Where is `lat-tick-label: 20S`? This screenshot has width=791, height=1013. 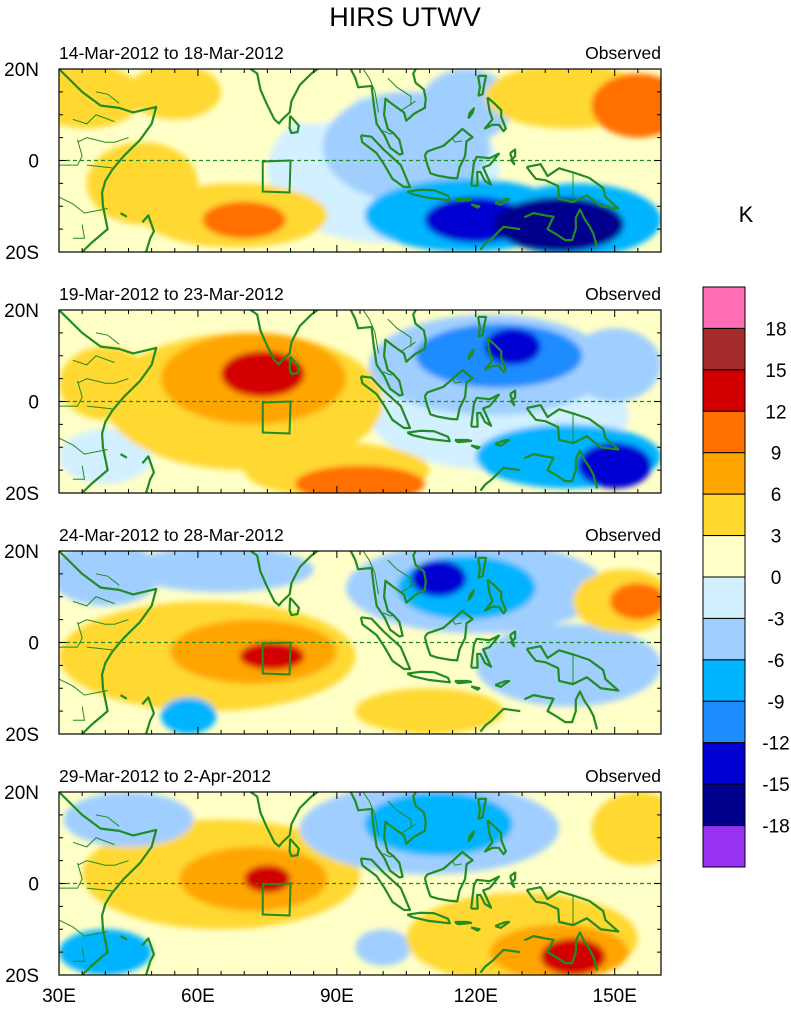 lat-tick-label: 20S is located at coordinates (22, 253).